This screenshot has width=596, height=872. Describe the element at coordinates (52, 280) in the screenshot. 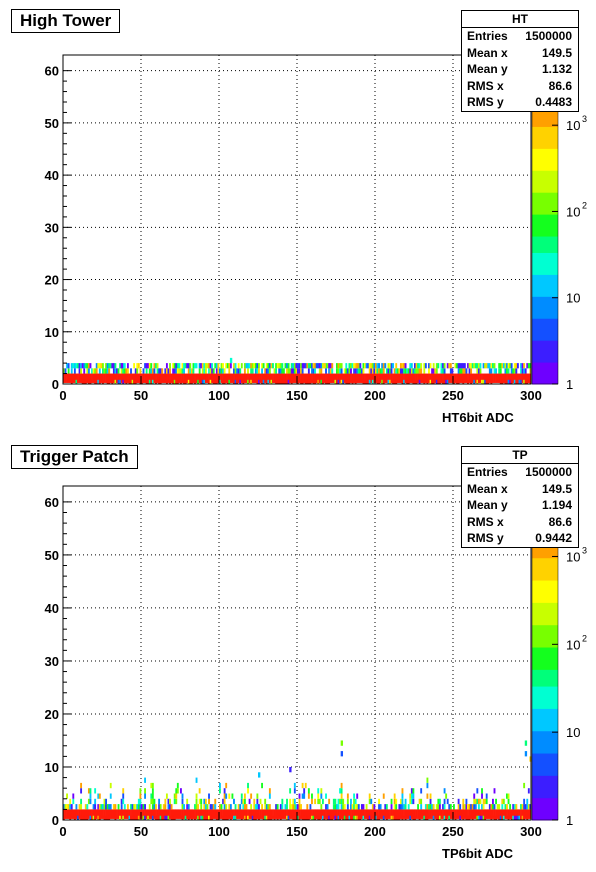

I see `y-tick-label: 20` at that location.